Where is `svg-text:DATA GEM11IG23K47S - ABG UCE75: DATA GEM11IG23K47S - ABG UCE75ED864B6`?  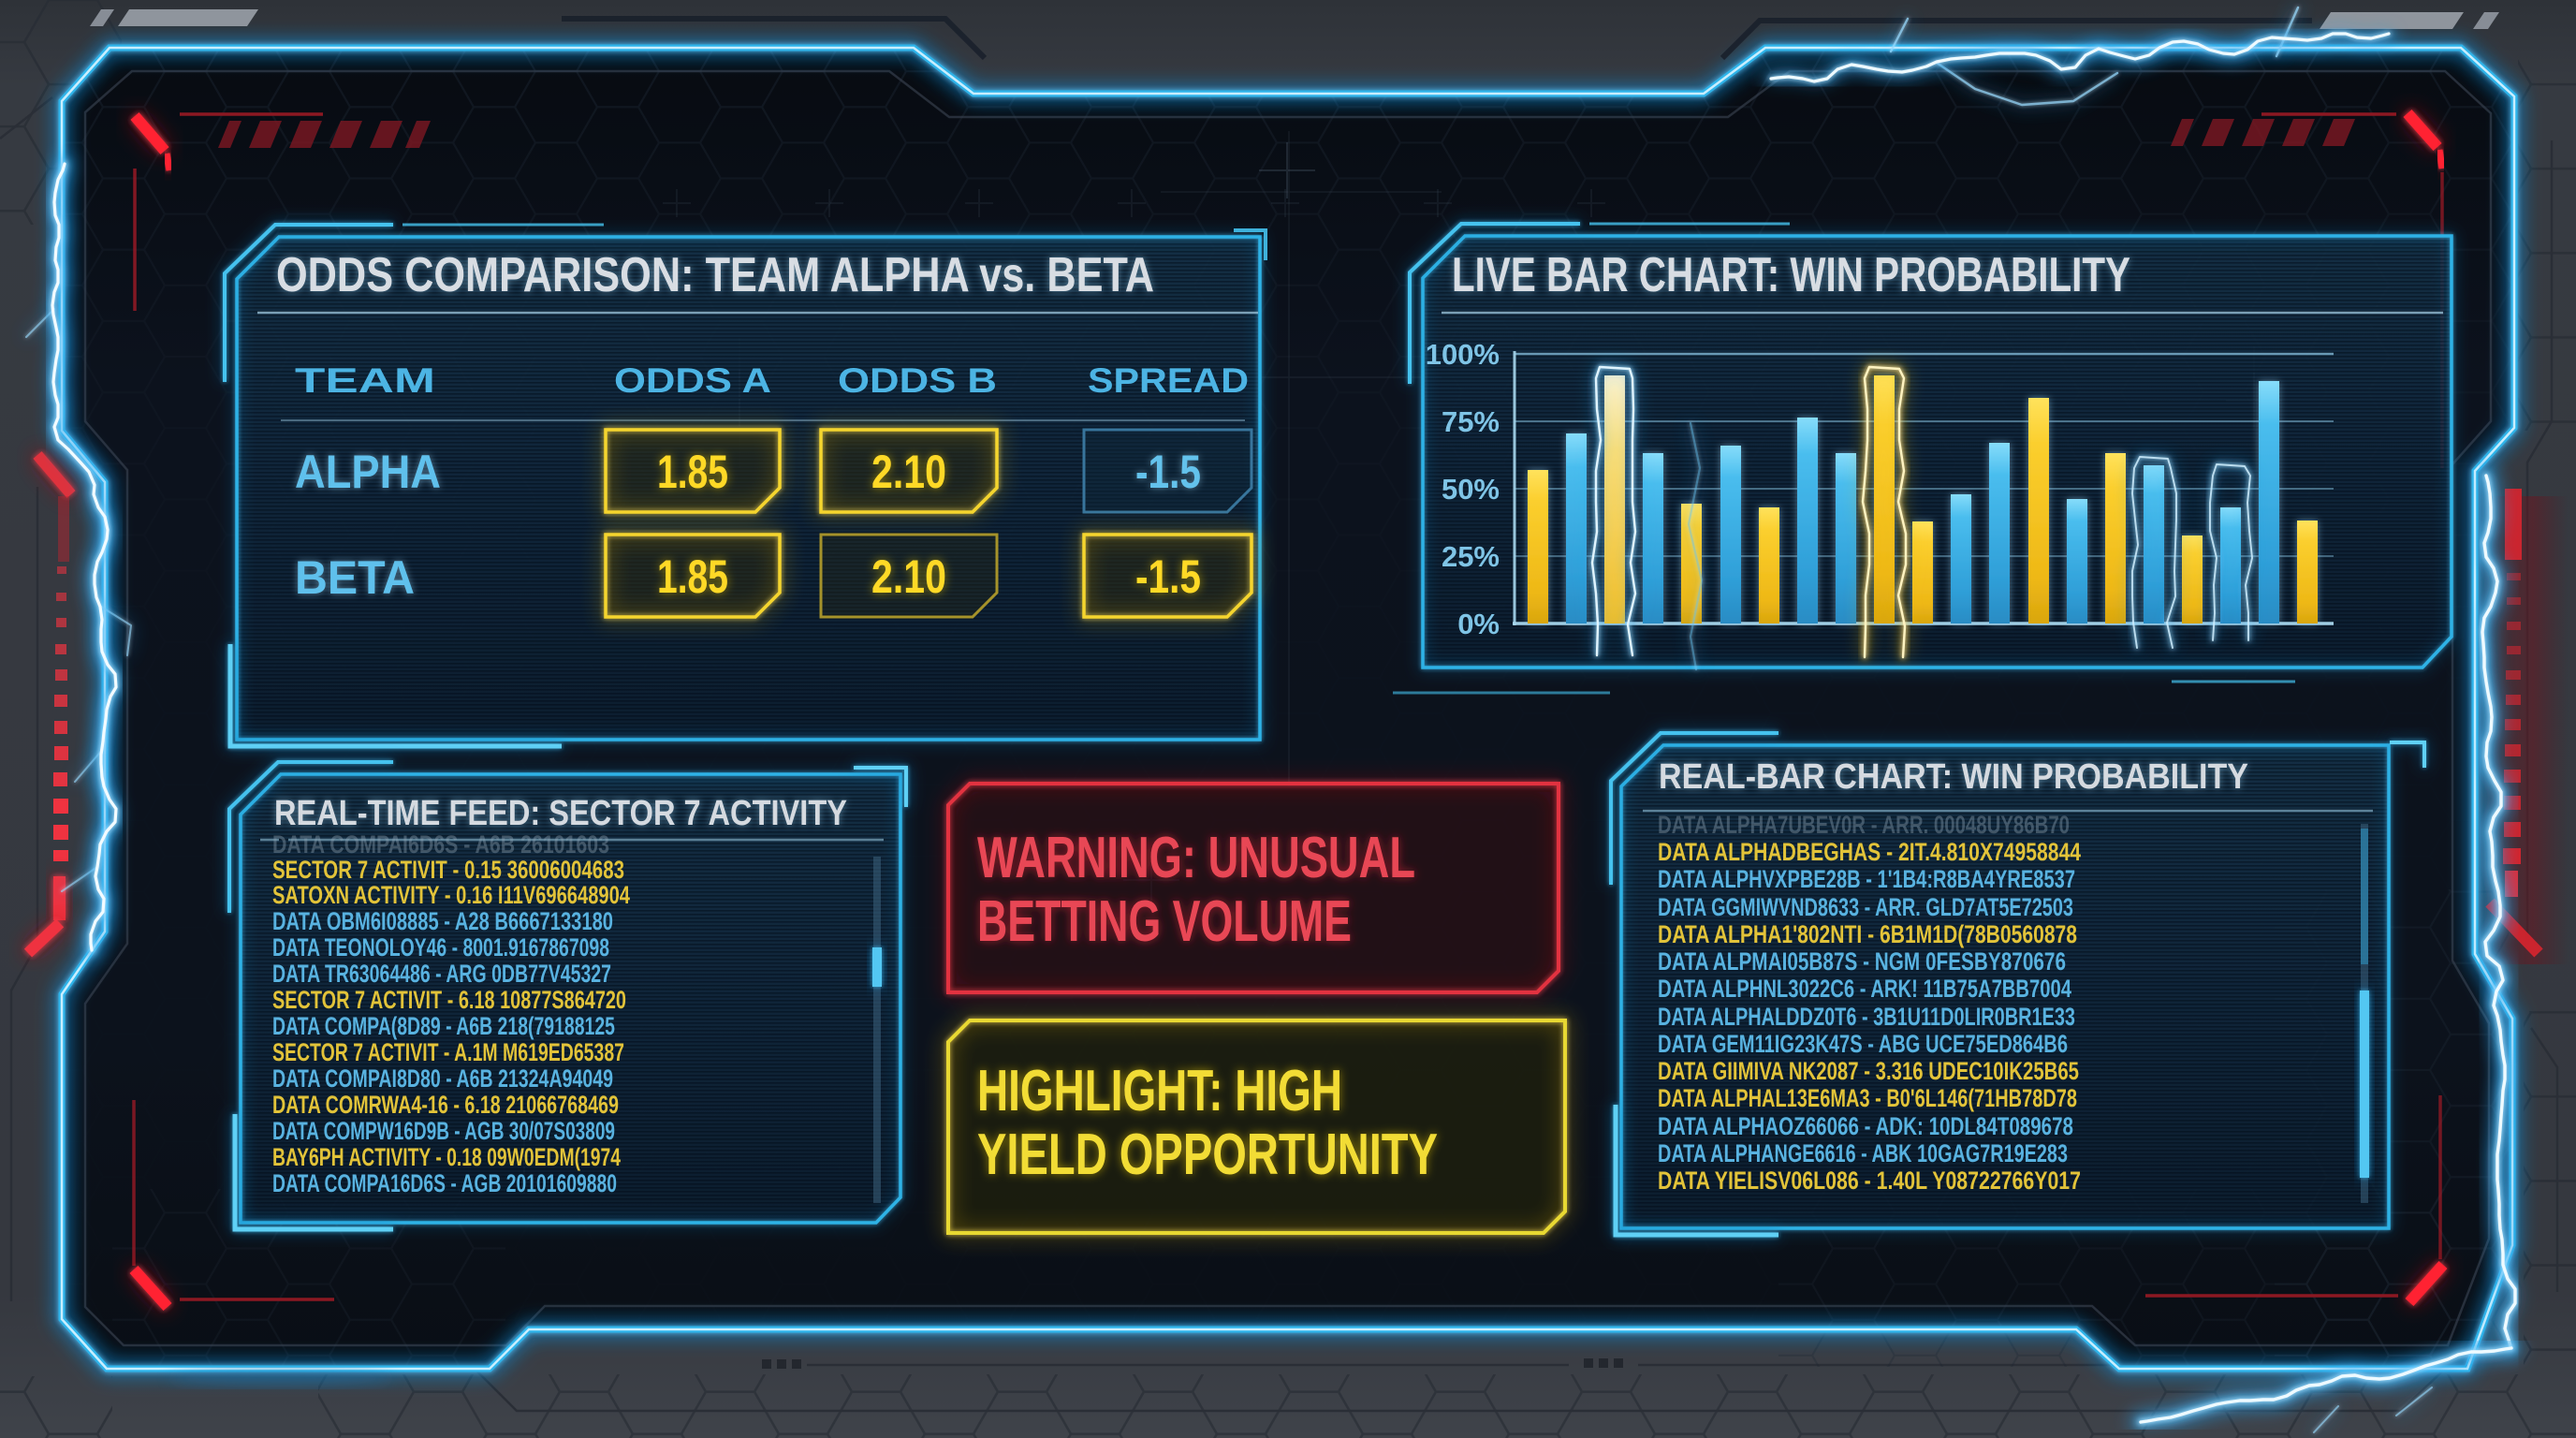
svg-text:DATA GEM11IG23K47S - ABG UCE75: DATA GEM11IG23K47S - ABG UCE75ED864B6 is located at coordinates (1863, 1044).